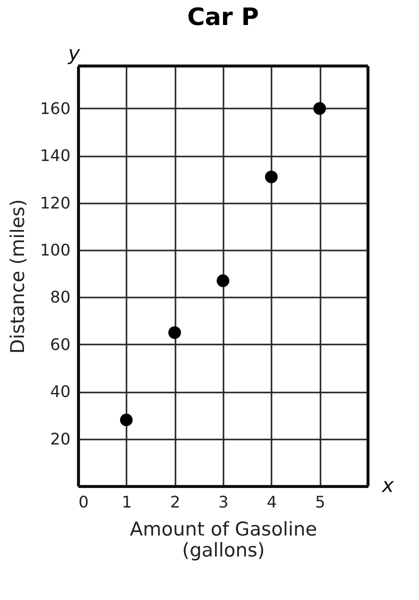 The width and height of the screenshot is (419, 600). Describe the element at coordinates (17, 276) in the screenshot. I see `y-axis-title: Distance (miles)` at that location.